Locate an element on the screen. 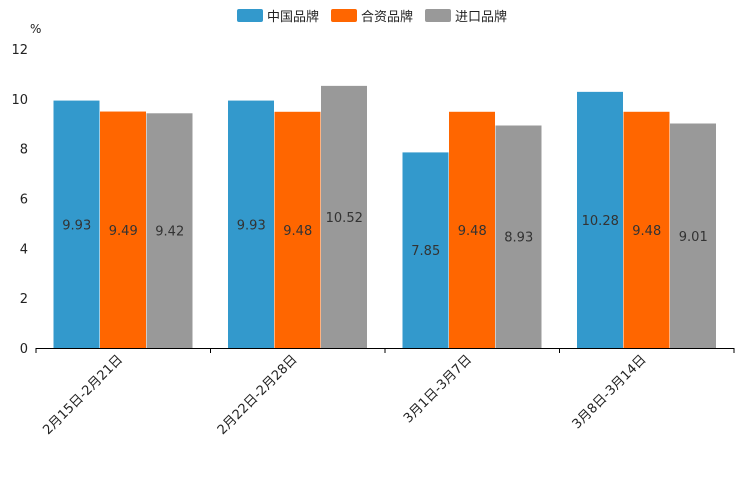 The image size is (744, 496). y-tick-label: 6 is located at coordinates (24, 200).